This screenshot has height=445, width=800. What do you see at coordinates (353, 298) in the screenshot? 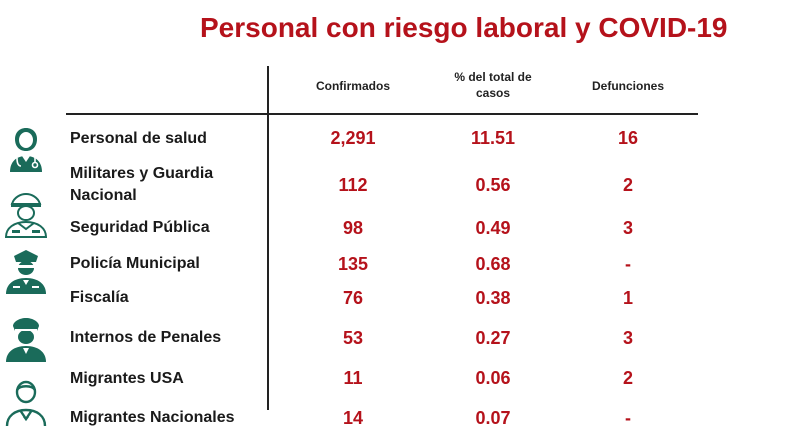
I see `cell-confirmados: 76` at bounding box center [353, 298].